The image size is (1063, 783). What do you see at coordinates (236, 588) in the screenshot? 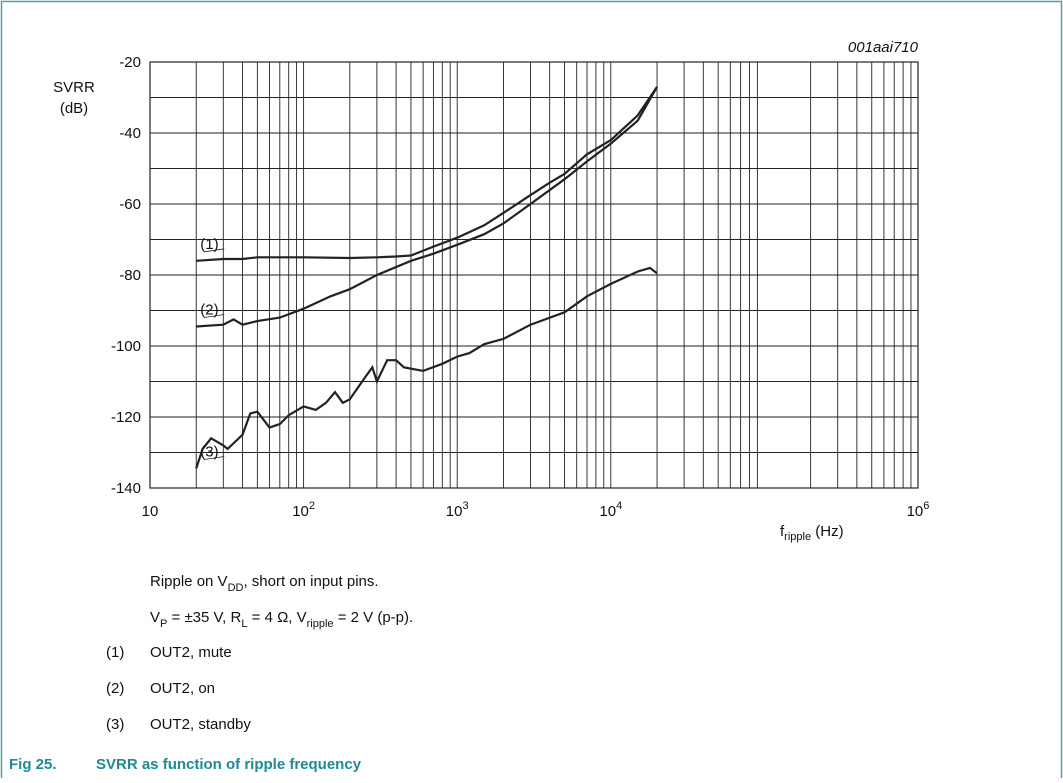
I see `note-sub: DD` at bounding box center [236, 588].